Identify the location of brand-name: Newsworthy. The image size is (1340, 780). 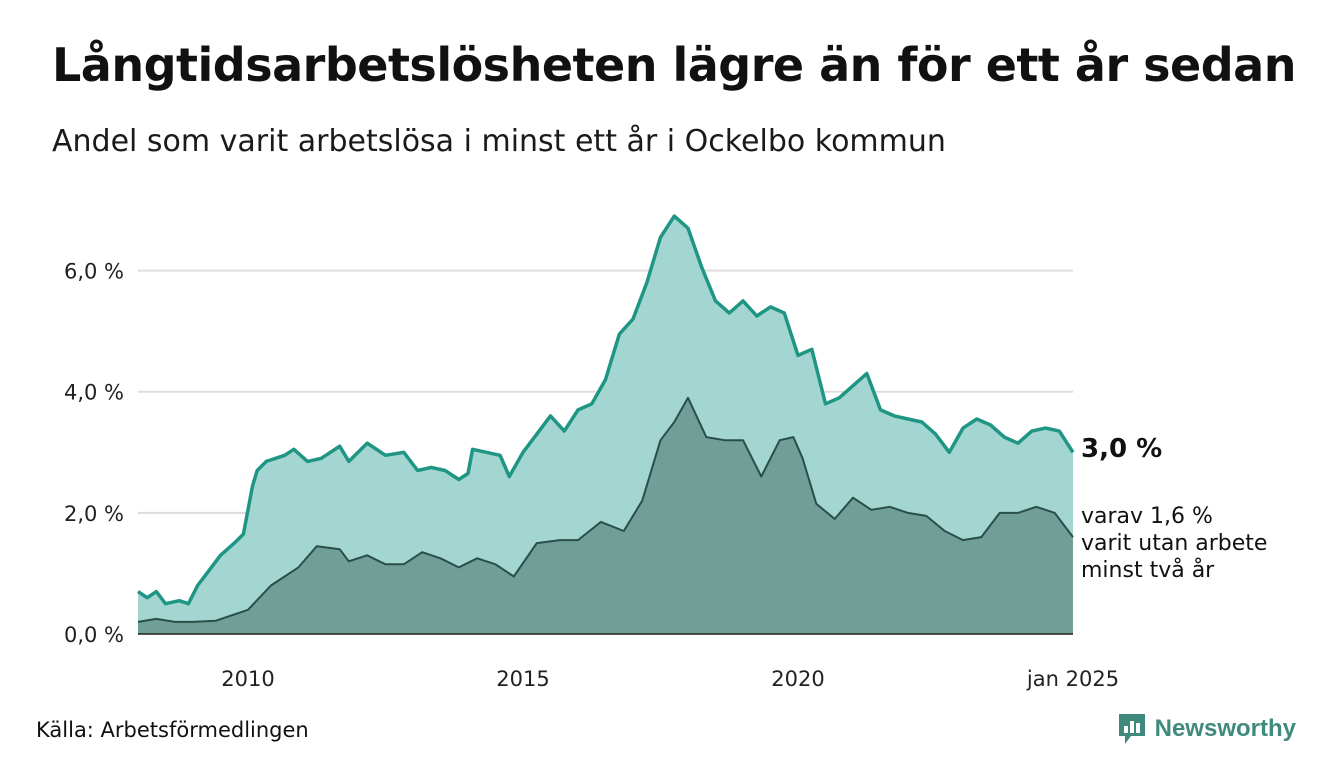
(1225, 728).